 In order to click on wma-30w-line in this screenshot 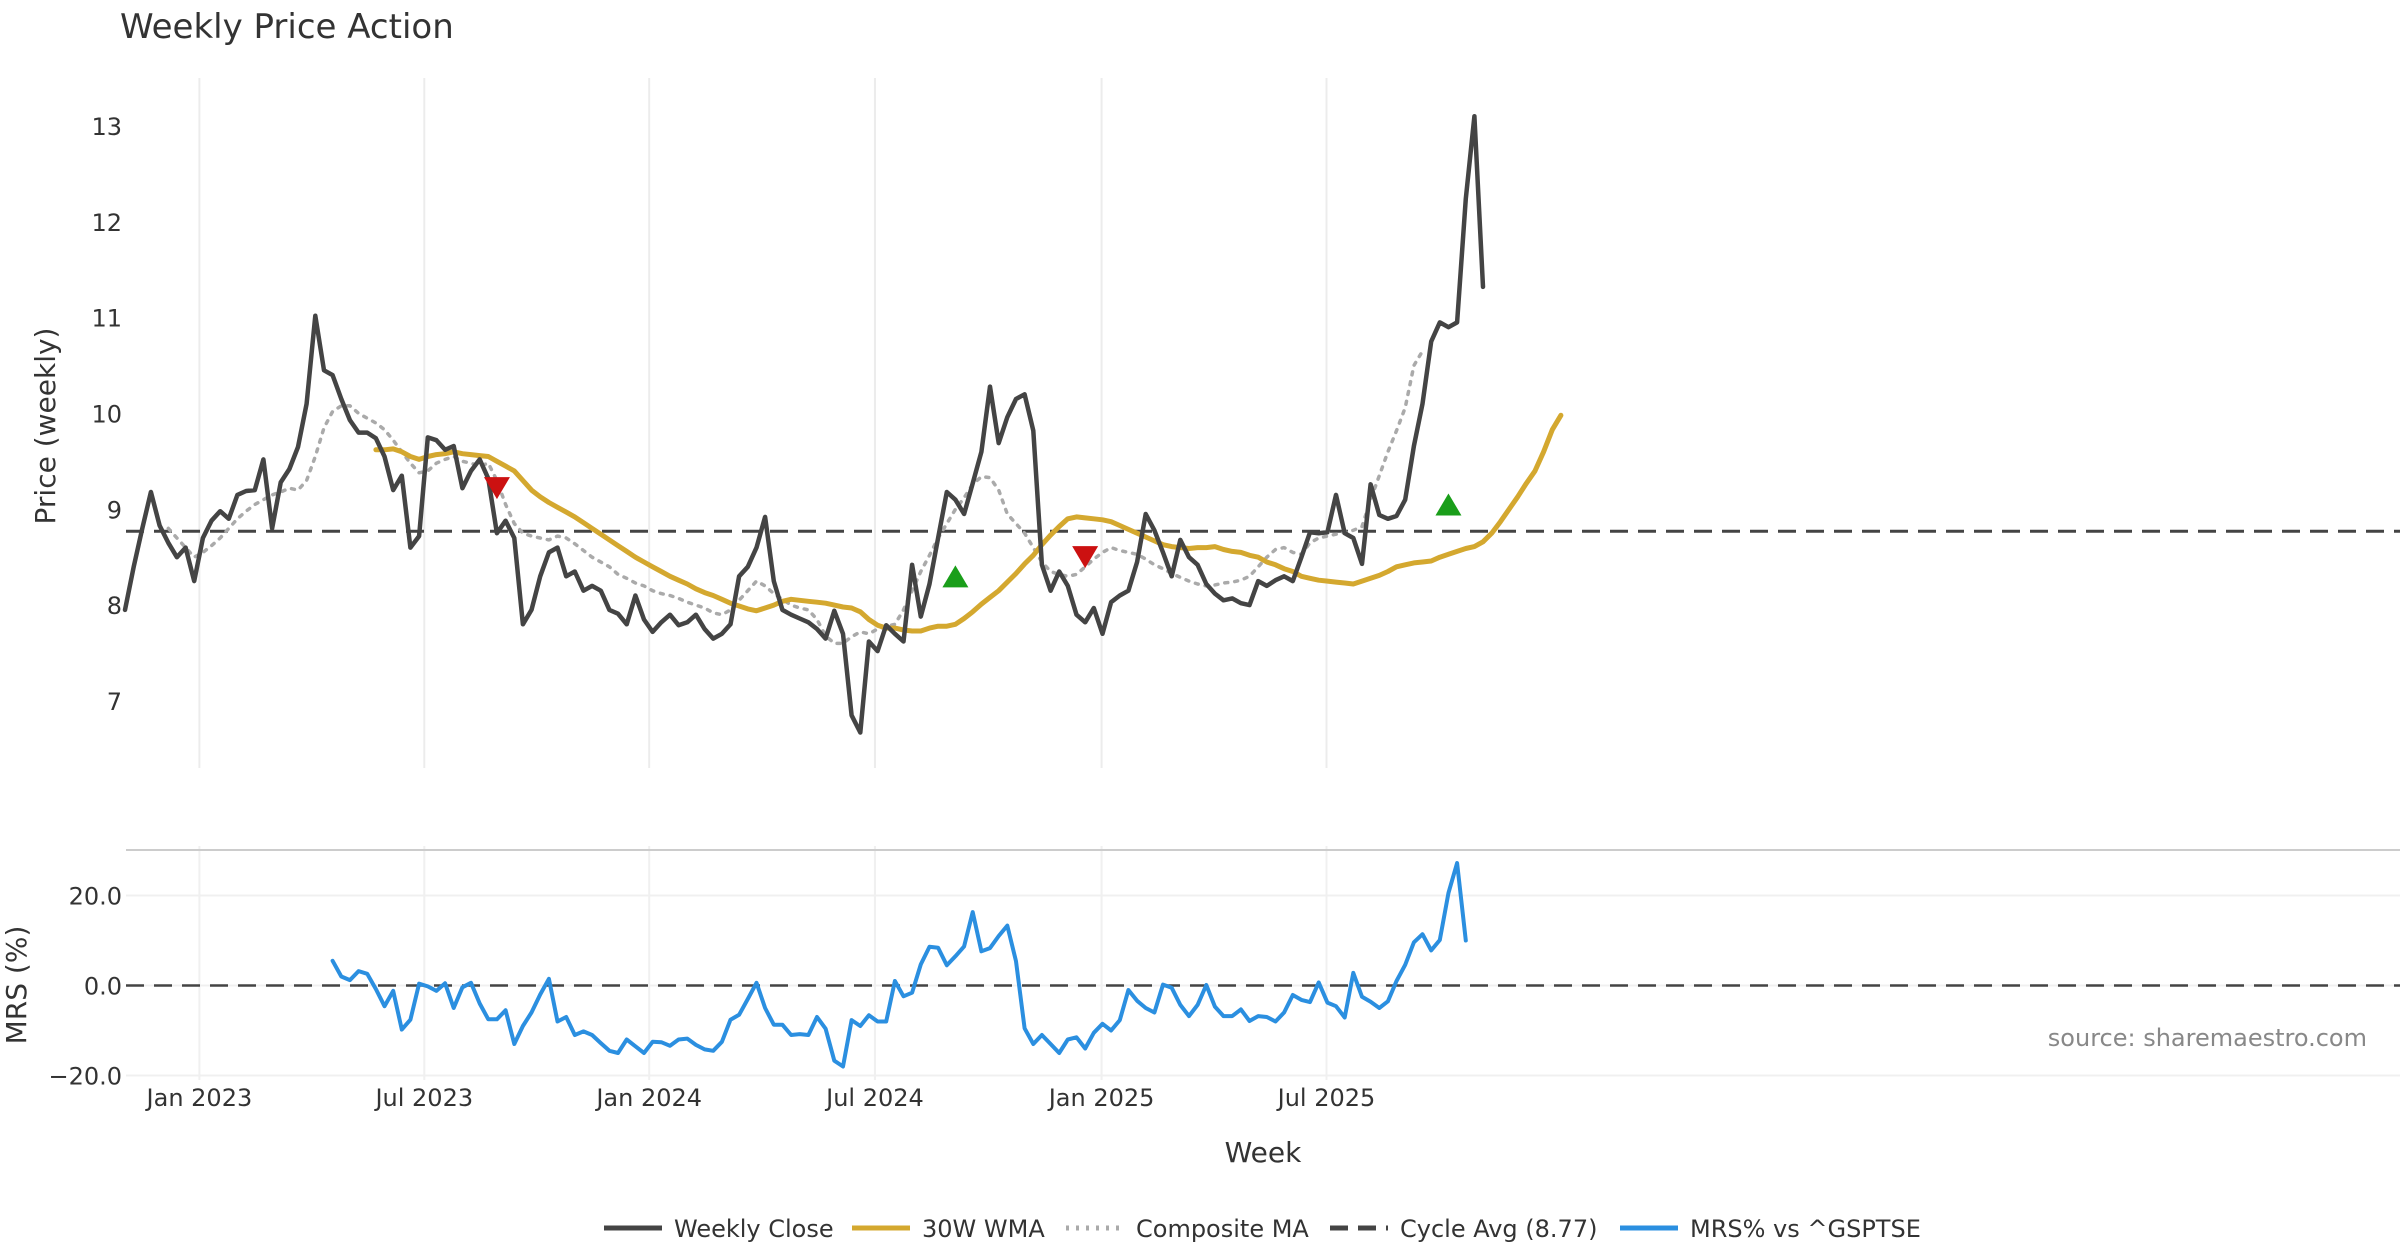, I will do `click(968, 523)`.